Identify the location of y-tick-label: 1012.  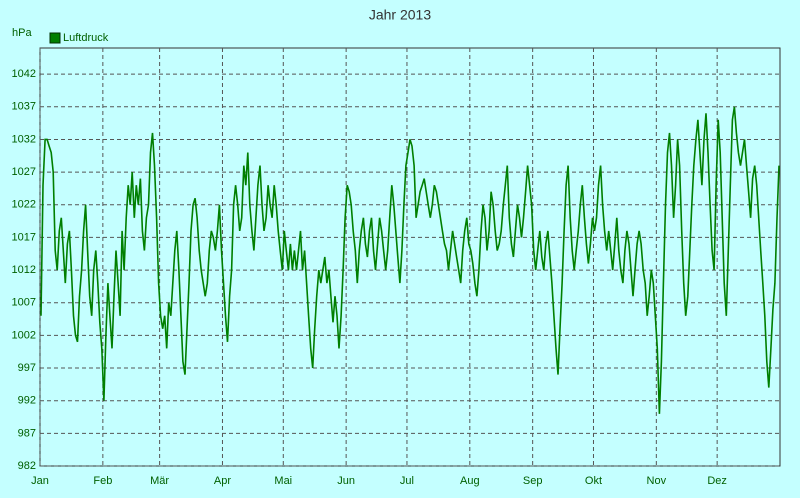
(24, 270).